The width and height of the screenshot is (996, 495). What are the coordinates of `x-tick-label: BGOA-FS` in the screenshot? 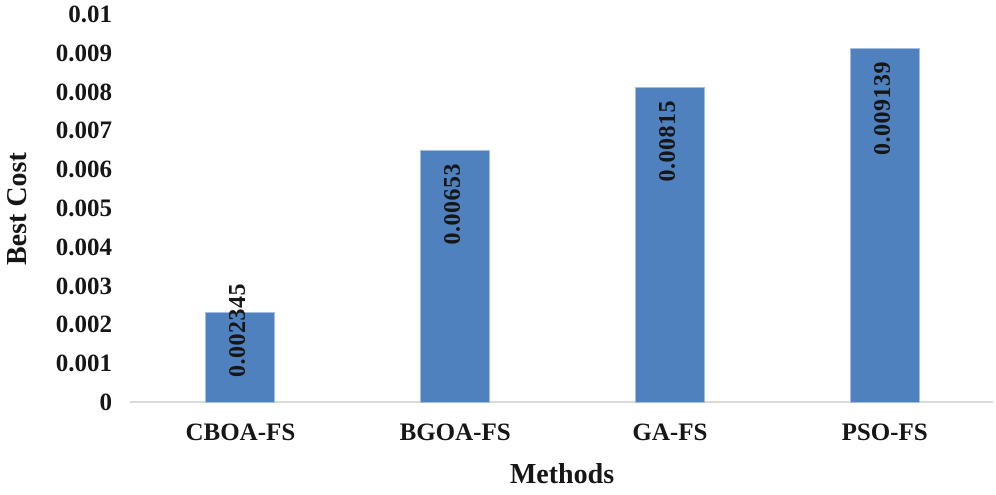 It's located at (455, 432).